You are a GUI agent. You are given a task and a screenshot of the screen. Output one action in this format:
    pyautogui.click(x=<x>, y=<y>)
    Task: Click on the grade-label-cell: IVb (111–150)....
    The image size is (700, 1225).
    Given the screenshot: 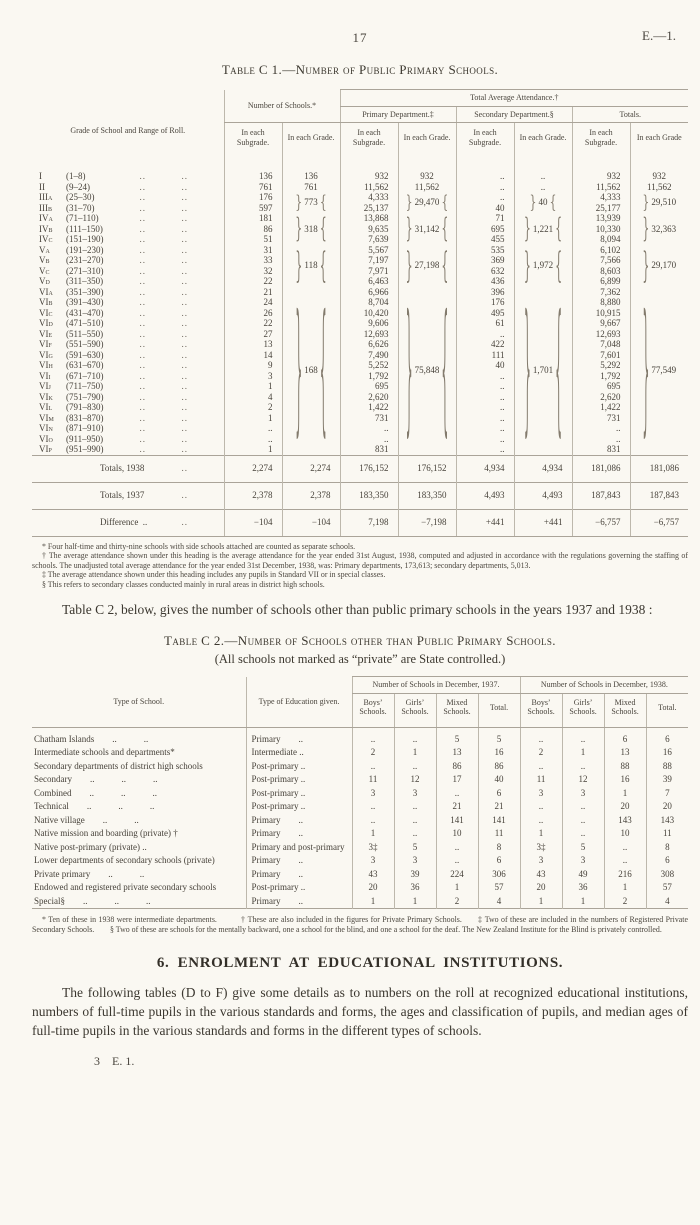 What is the action you would take?
    pyautogui.click(x=128, y=229)
    